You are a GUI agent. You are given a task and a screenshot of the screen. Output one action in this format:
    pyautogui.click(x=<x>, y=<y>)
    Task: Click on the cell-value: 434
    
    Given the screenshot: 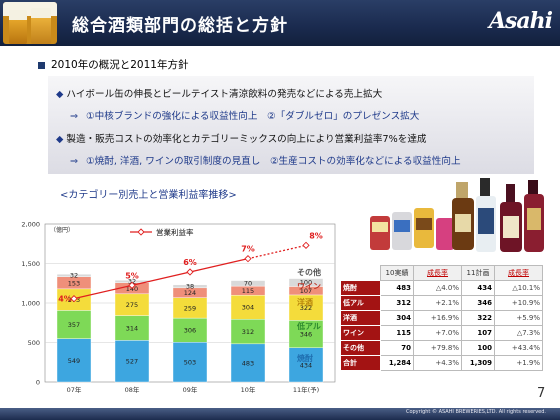 What is the action you would take?
    pyautogui.click(x=478, y=288)
    